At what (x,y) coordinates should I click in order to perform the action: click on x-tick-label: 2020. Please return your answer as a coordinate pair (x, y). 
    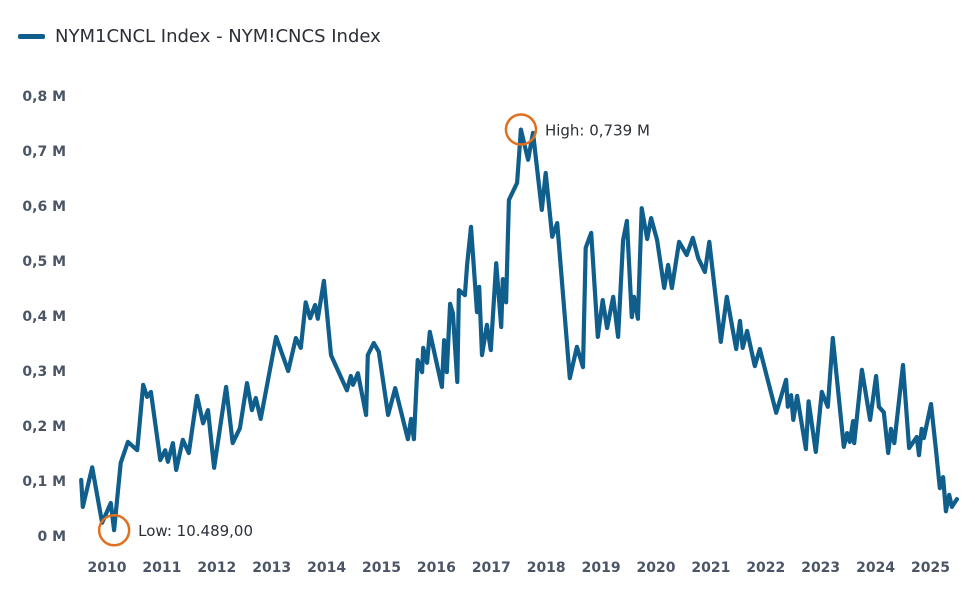
    Looking at the image, I should click on (656, 568).